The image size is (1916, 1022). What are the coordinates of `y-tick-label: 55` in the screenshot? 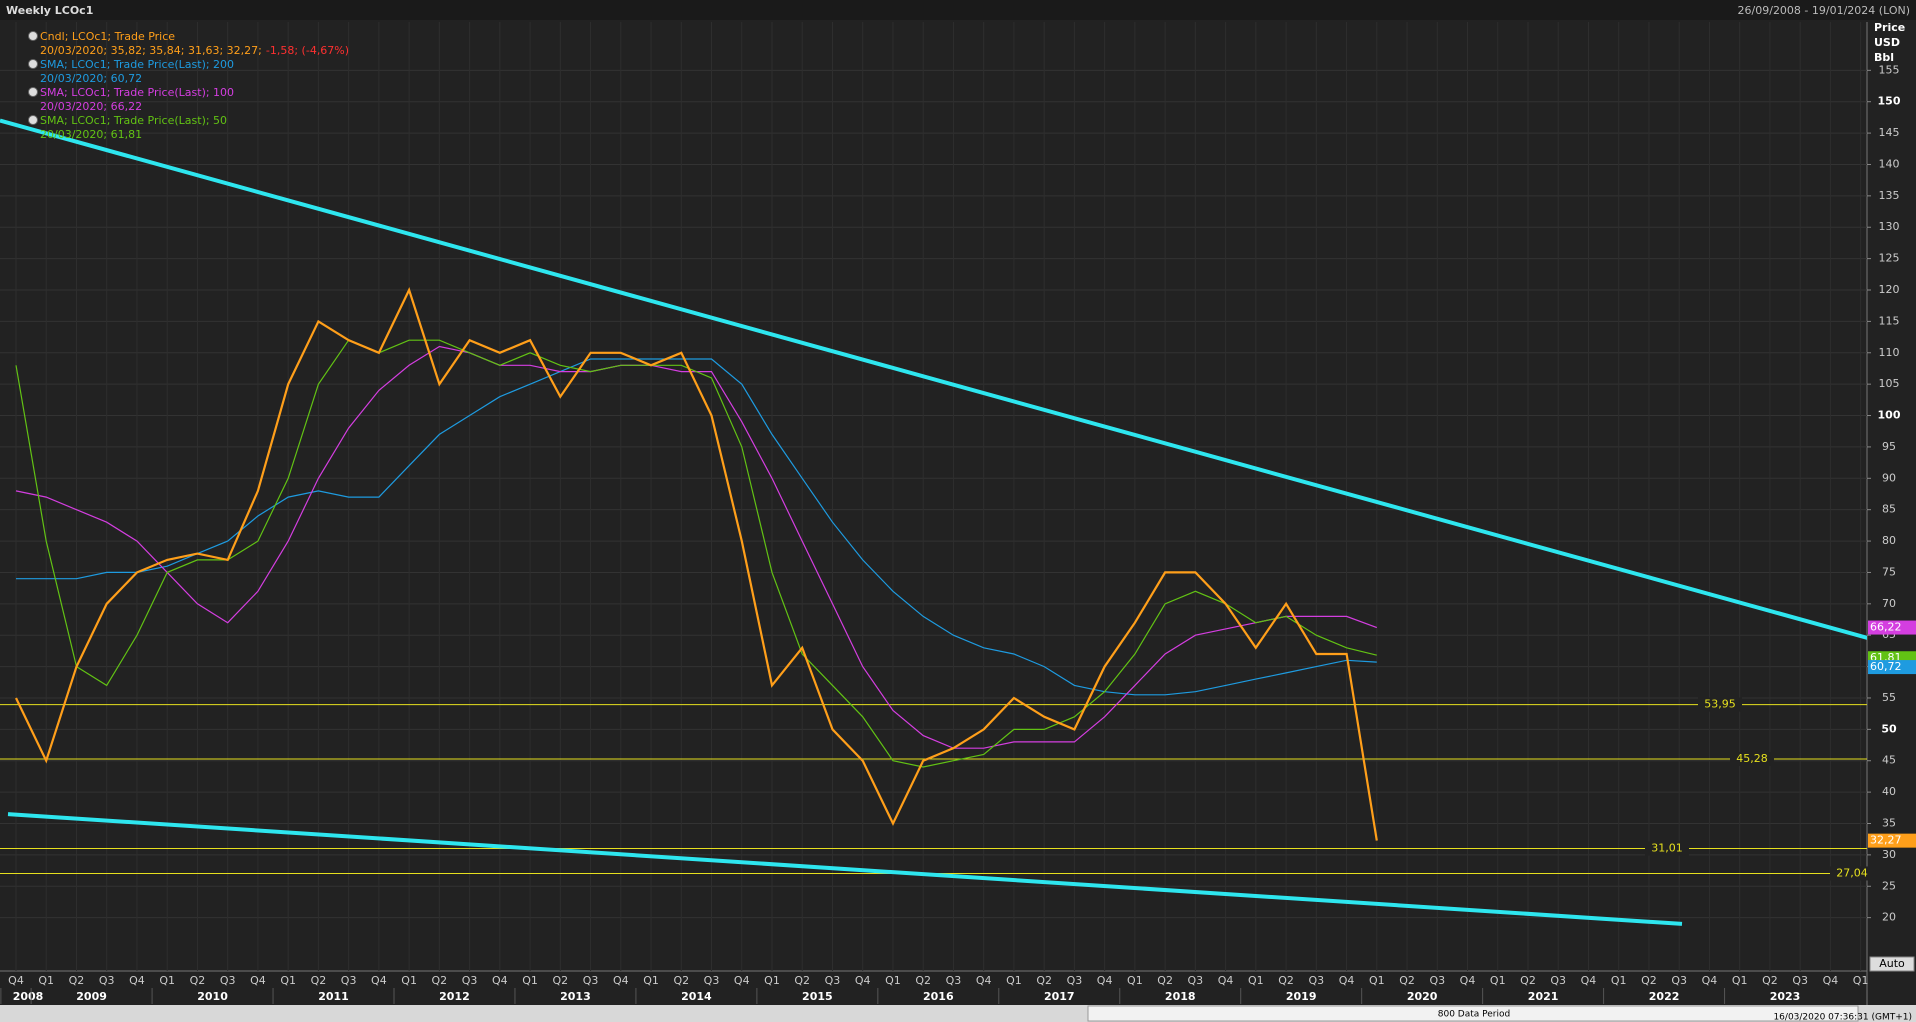 It's located at (1889, 697).